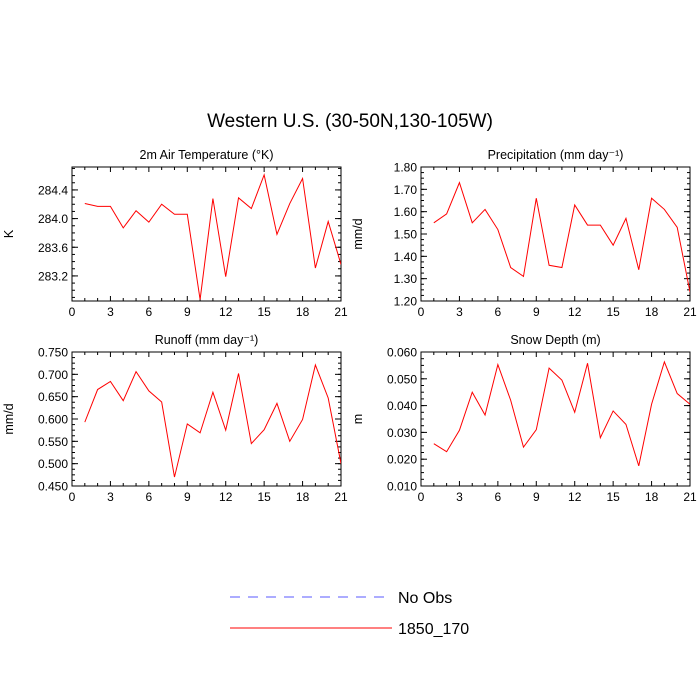 The width and height of the screenshot is (700, 700). I want to click on y-tick-label: 0.650, so click(53, 397).